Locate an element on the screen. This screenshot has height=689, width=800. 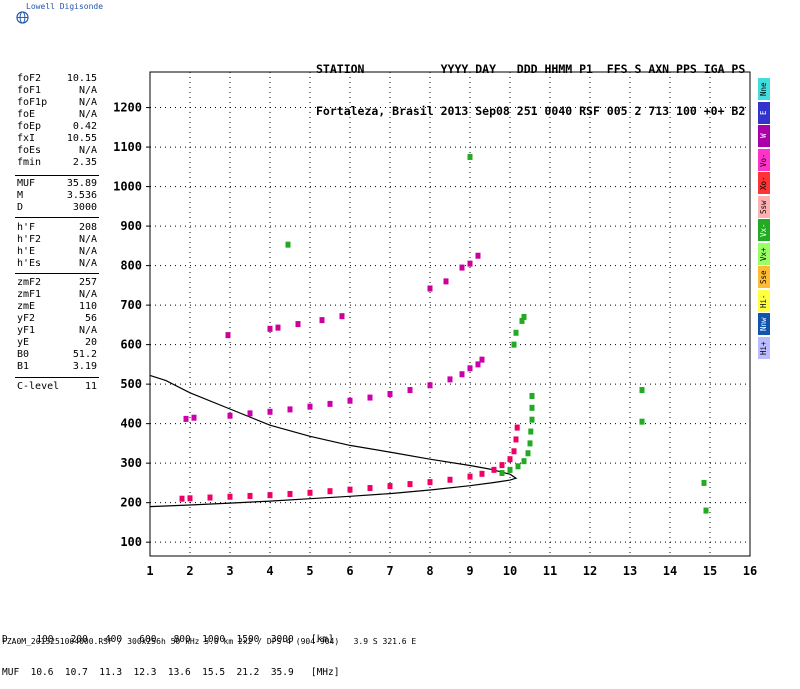
globe-icon is located at coordinates (22, 17).